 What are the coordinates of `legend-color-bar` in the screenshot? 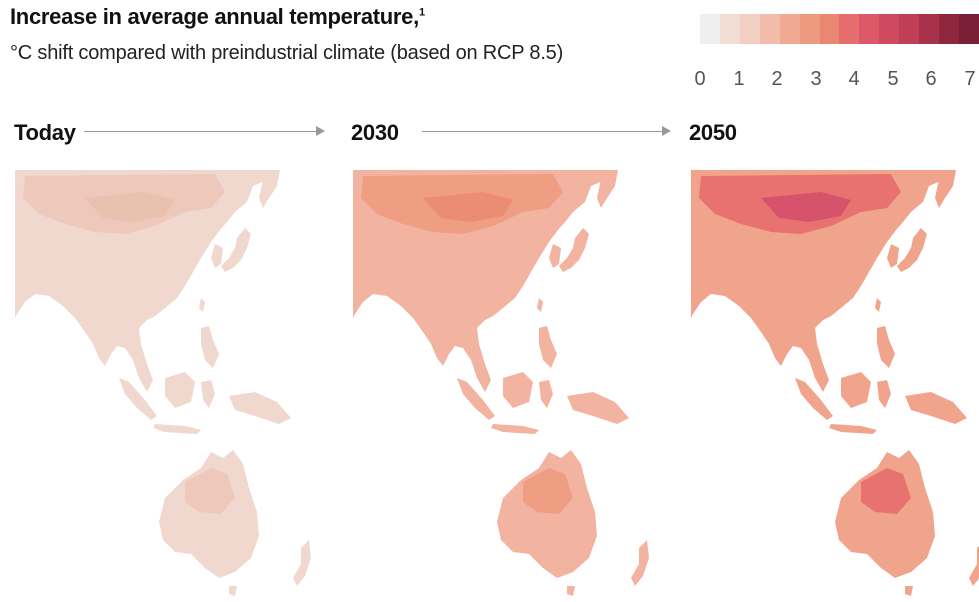 It's located at (839, 29).